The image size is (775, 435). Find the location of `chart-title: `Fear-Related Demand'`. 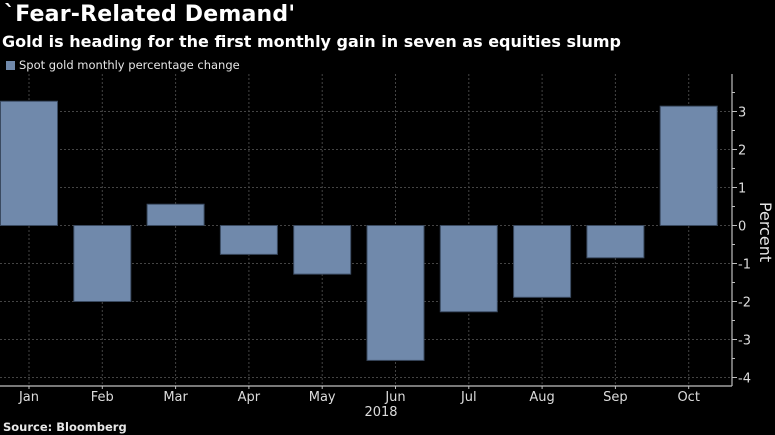

chart-title: `Fear-Related Demand' is located at coordinates (150, 14).